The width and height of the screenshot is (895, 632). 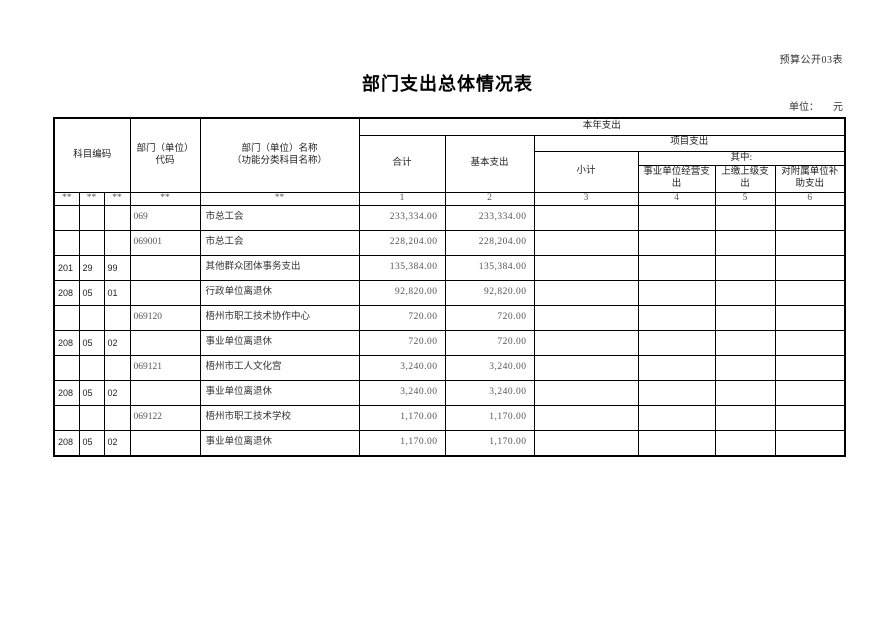 What do you see at coordinates (489, 164) in the screenshot?
I see `header-basic: 基本支出` at bounding box center [489, 164].